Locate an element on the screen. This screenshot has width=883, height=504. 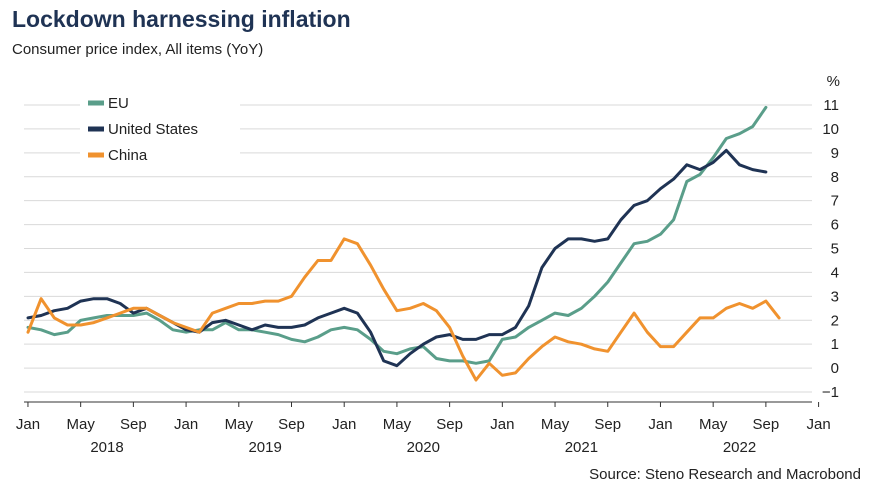
legend-label: EU is located at coordinates (118, 103).